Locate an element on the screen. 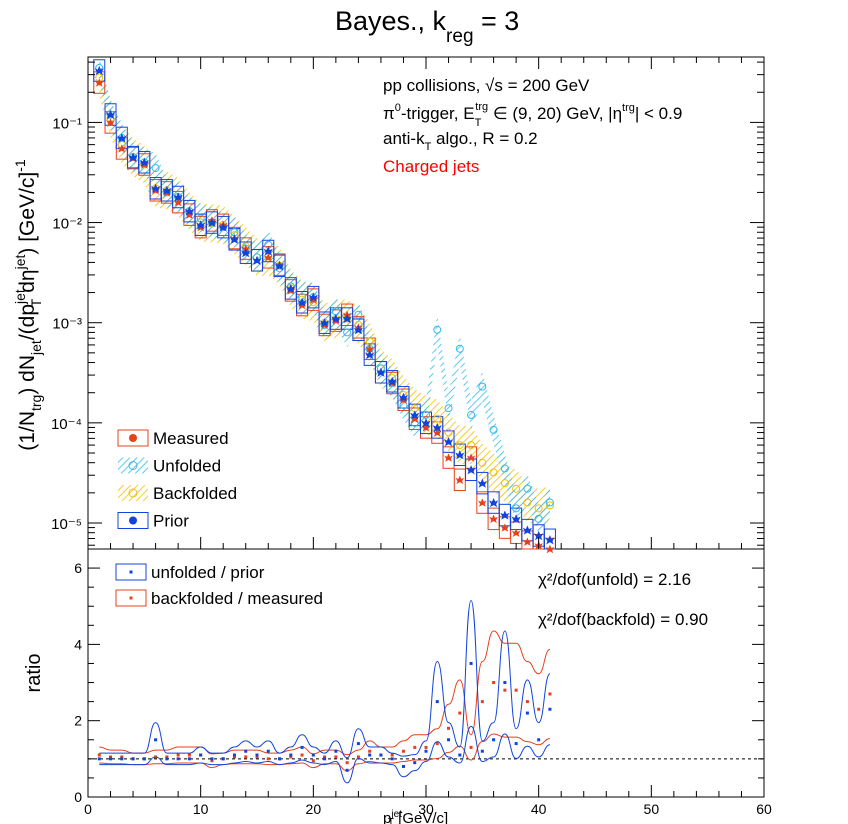 The height and width of the screenshot is (824, 848). chart-title: Bayes., kreg = 3 is located at coordinates (427, 26).